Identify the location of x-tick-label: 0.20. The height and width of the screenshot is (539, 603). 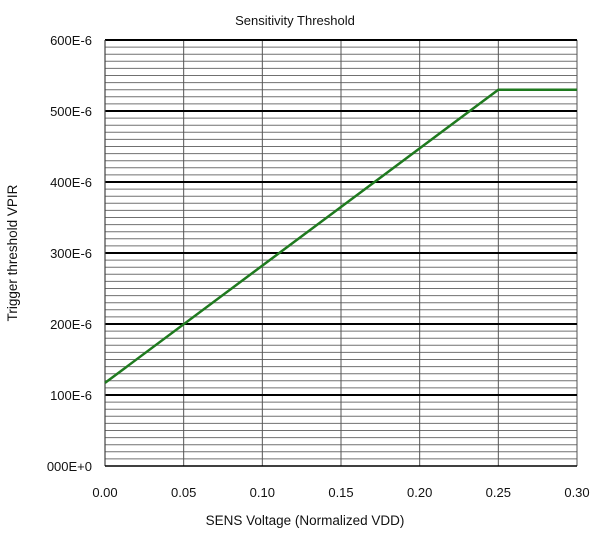
(419, 492).